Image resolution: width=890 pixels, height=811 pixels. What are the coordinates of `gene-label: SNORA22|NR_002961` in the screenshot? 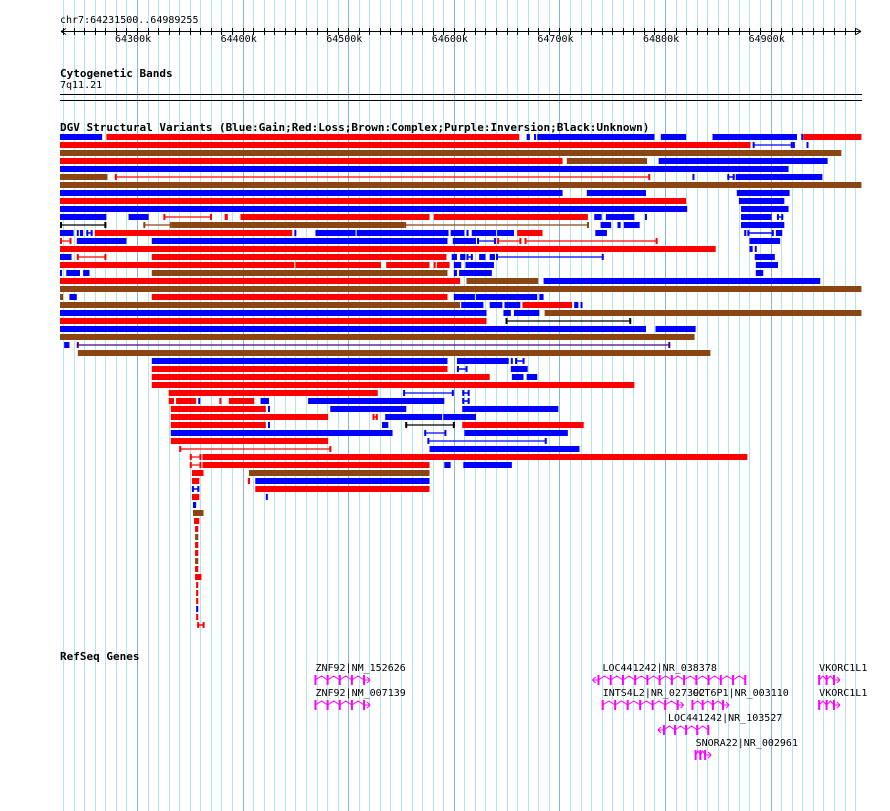 It's located at (746, 743).